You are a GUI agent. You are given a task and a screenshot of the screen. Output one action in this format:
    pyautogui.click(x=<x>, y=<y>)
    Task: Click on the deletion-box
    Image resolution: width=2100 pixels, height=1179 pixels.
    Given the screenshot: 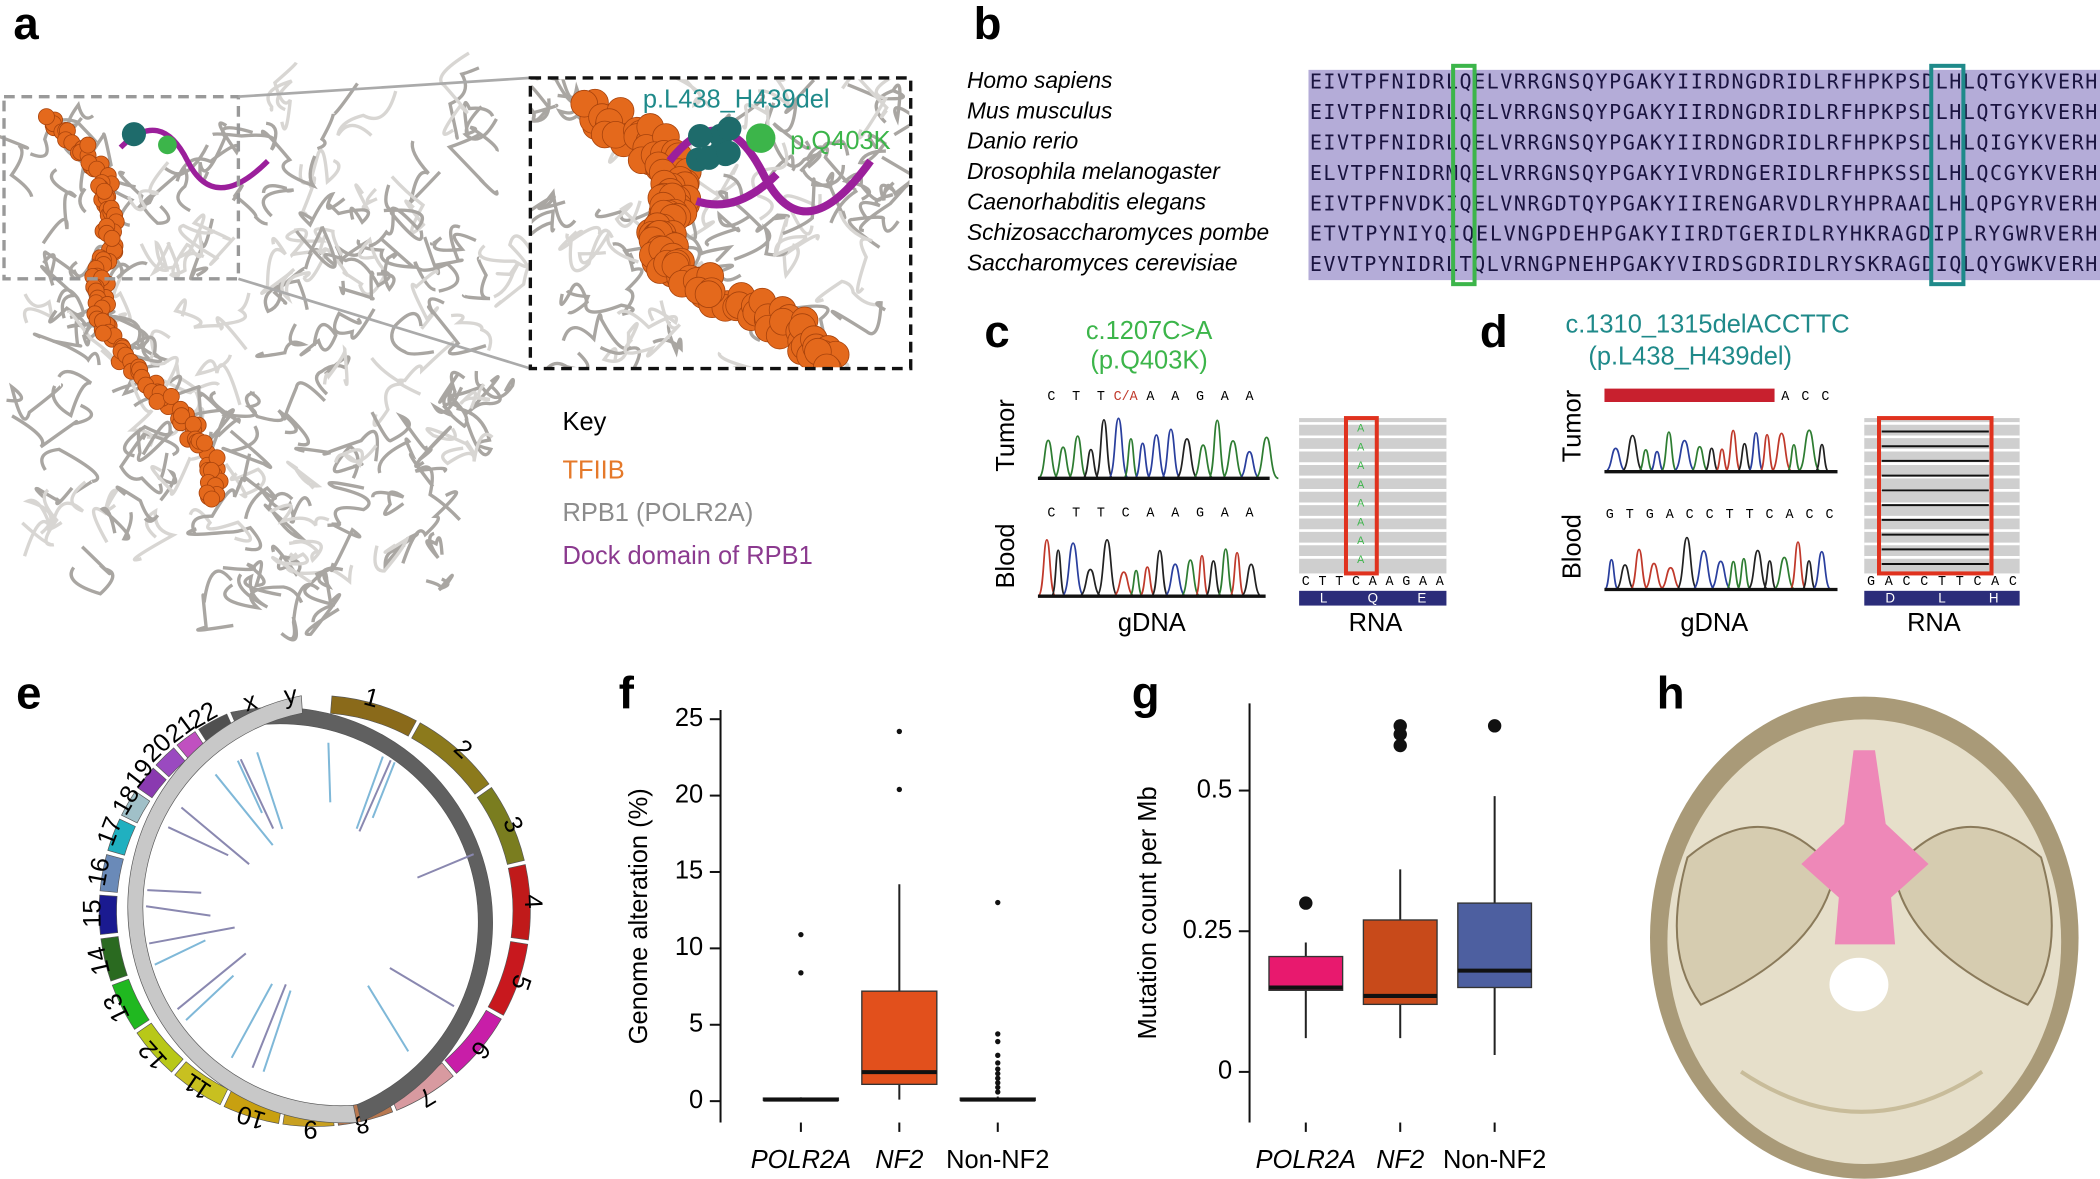 What is the action you would take?
    pyautogui.click(x=1947, y=175)
    